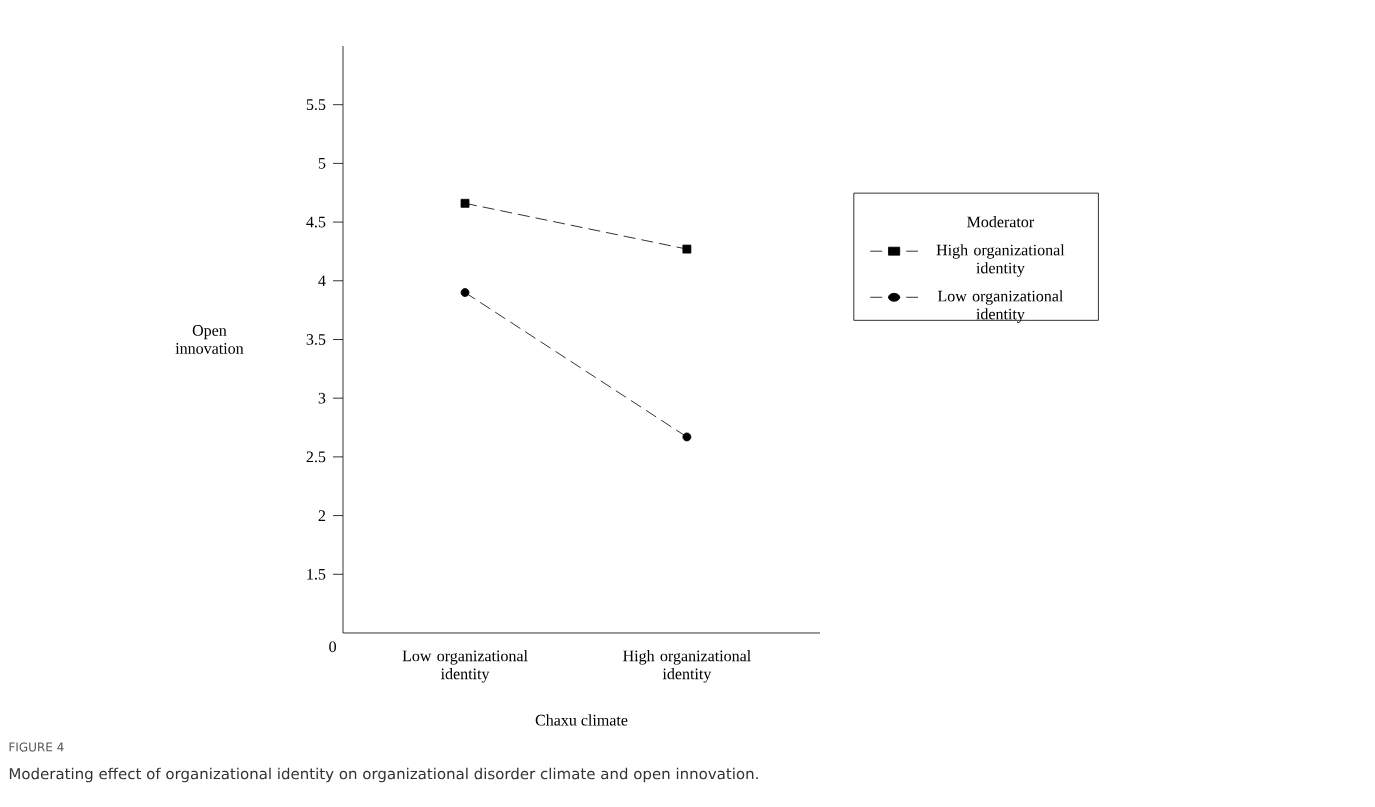 This screenshot has width=1375, height=807. Describe the element at coordinates (209, 339) in the screenshot. I see `y-axis-title: Open innovation` at that location.